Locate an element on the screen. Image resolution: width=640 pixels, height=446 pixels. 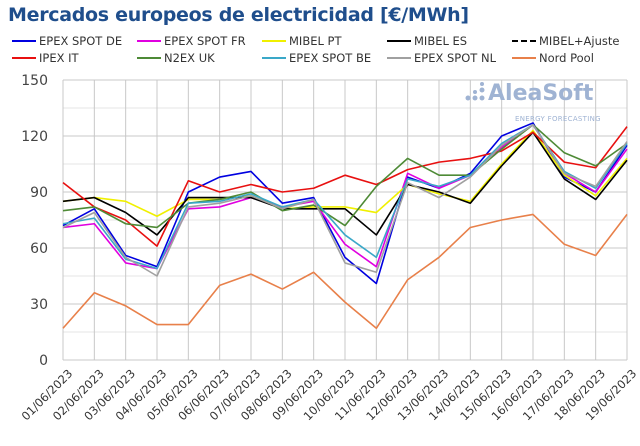
legend-label: EPEX SPOT NL is located at coordinates (455, 58).